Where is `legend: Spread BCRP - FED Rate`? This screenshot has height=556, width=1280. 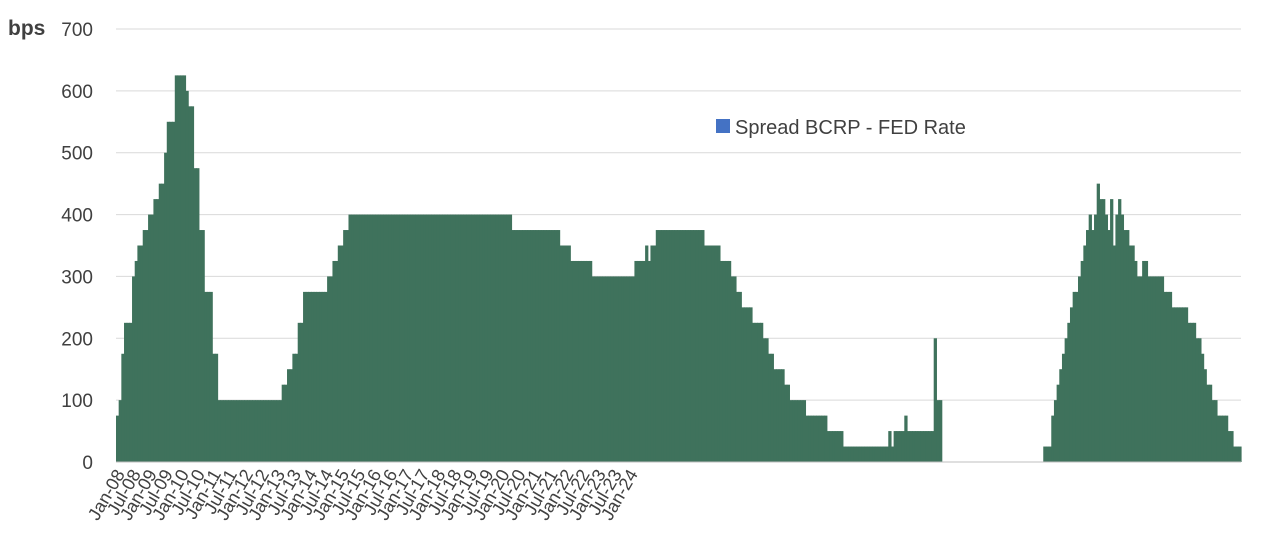
legend: Spread BCRP - FED Rate is located at coordinates (841, 128).